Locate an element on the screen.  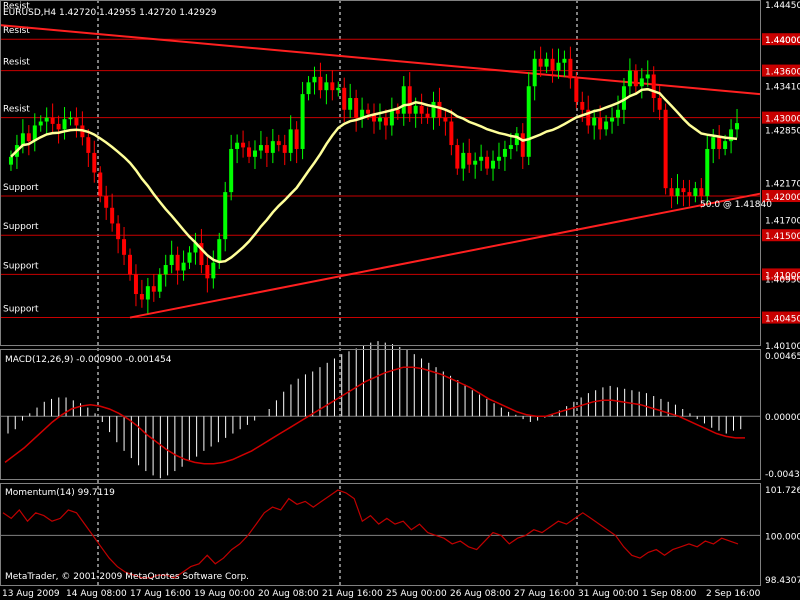
momentum-tick: 101.7267 is located at coordinates (782, 491).